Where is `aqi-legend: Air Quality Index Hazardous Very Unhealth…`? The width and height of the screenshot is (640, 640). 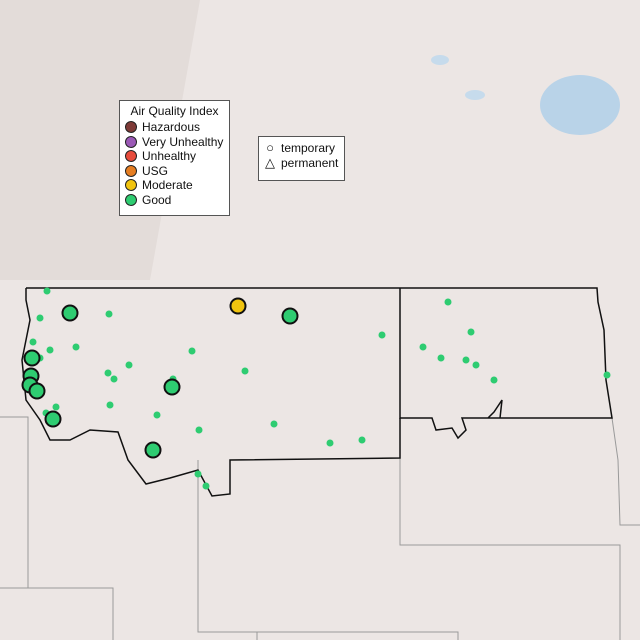
aqi-legend: Air Quality Index Hazardous Very Unhealth… is located at coordinates (174, 158).